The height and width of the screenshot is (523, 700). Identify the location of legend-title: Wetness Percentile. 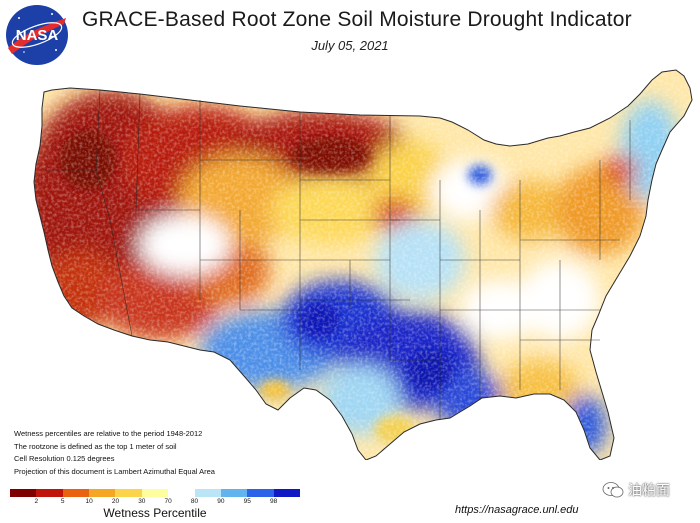
(155, 513).